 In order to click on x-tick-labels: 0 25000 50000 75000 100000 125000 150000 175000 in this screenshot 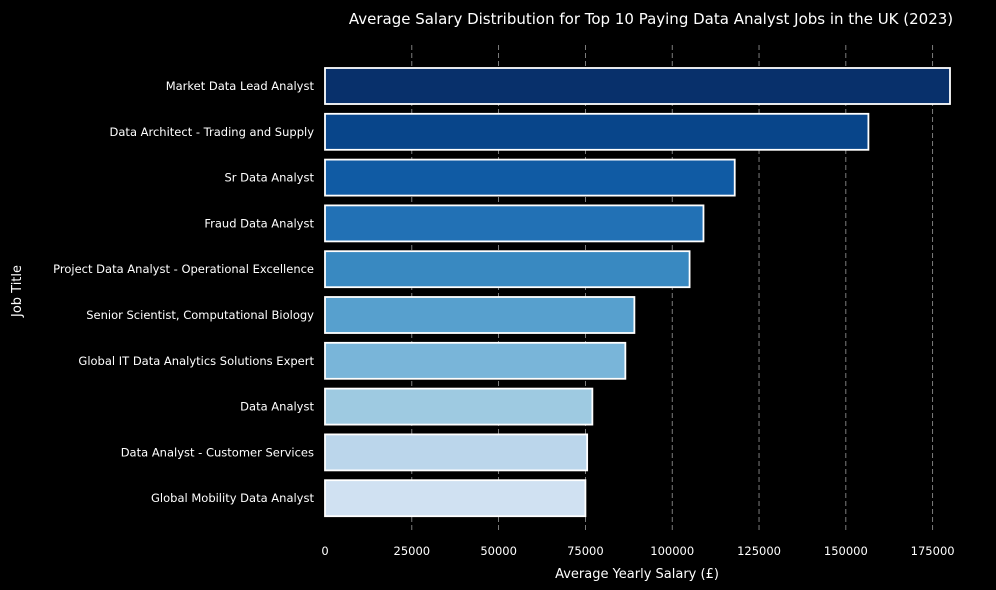, I will do `click(637, 551)`.